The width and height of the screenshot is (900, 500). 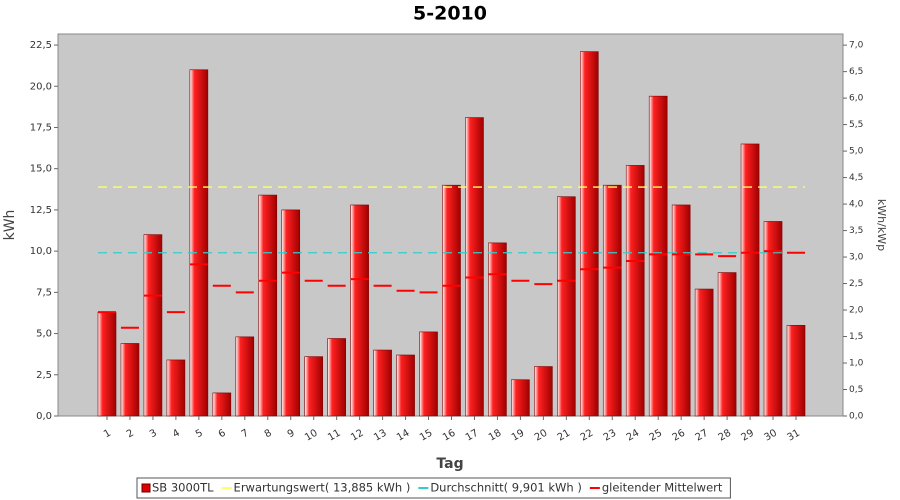 I want to click on y2-tick-label: 6,5, so click(x=856, y=72).